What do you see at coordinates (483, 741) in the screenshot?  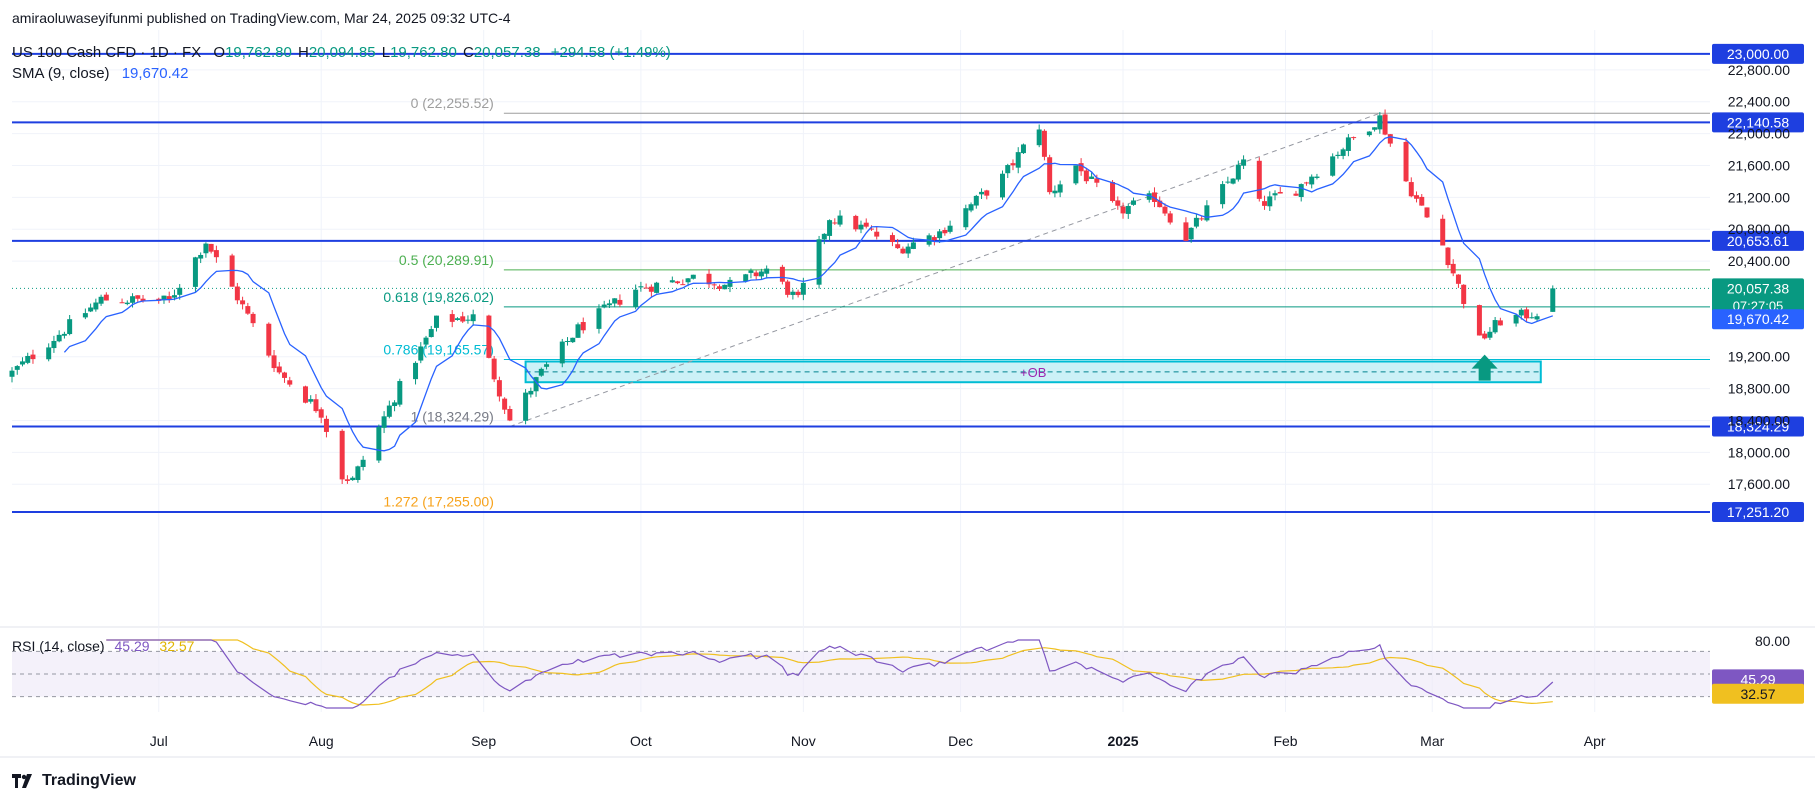 I see `x-tick-label: Sep` at bounding box center [483, 741].